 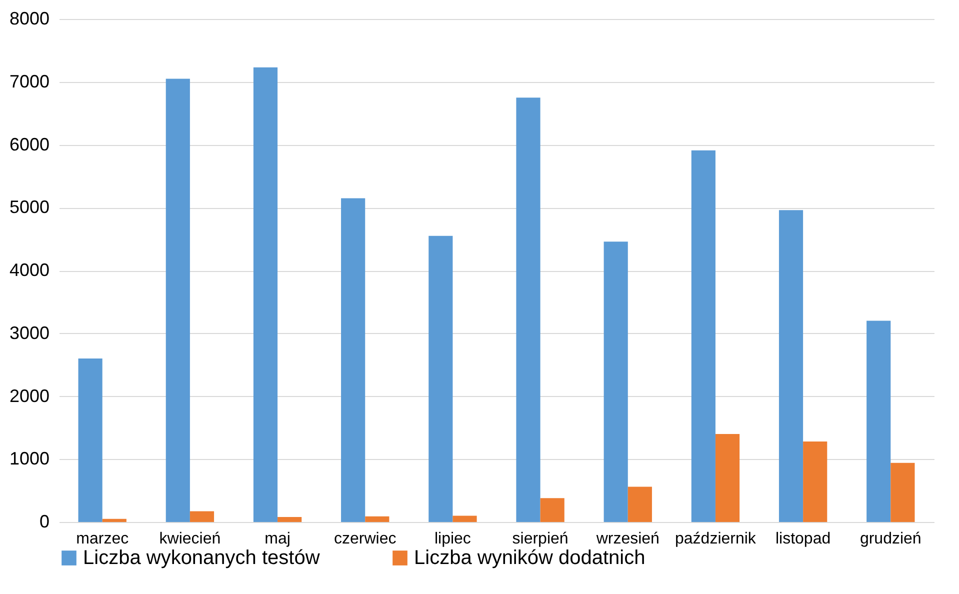 I want to click on y-tick-label: 1000, so click(x=29, y=458).